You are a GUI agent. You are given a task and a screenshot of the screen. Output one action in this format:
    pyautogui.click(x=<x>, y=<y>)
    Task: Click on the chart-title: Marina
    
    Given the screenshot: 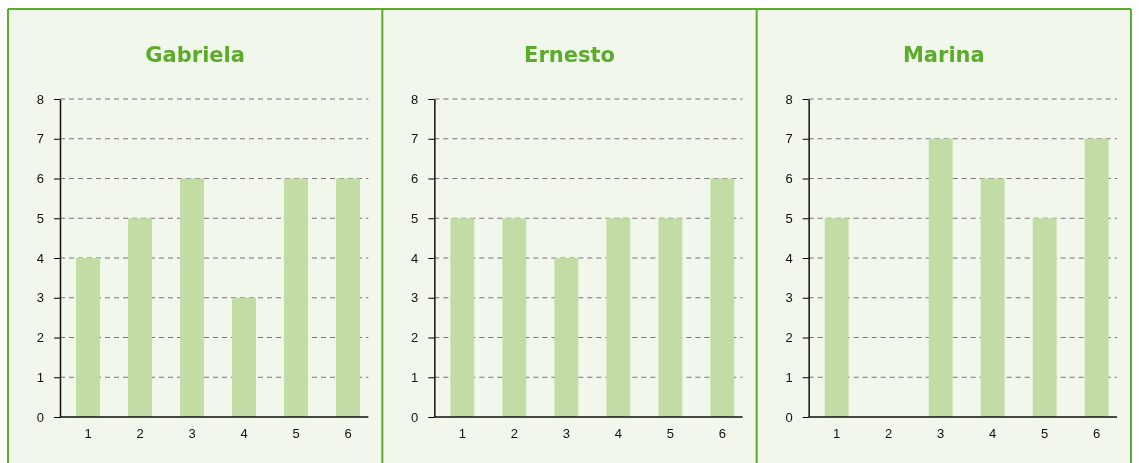 What is the action you would take?
    pyautogui.click(x=943, y=55)
    